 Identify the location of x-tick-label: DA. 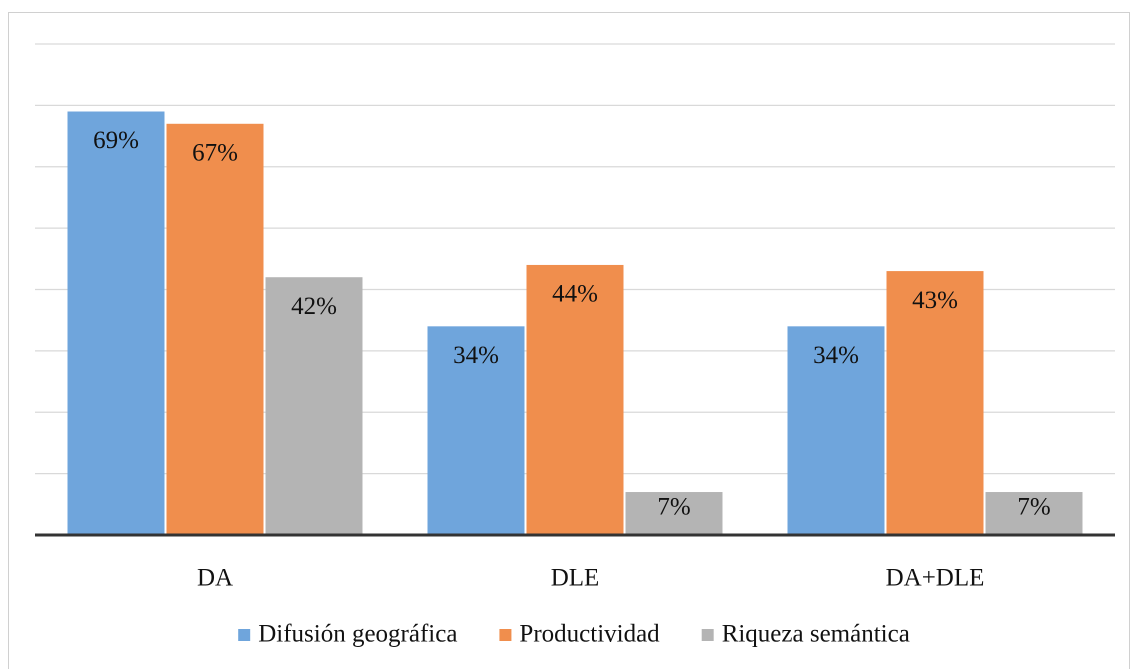
(215, 578).